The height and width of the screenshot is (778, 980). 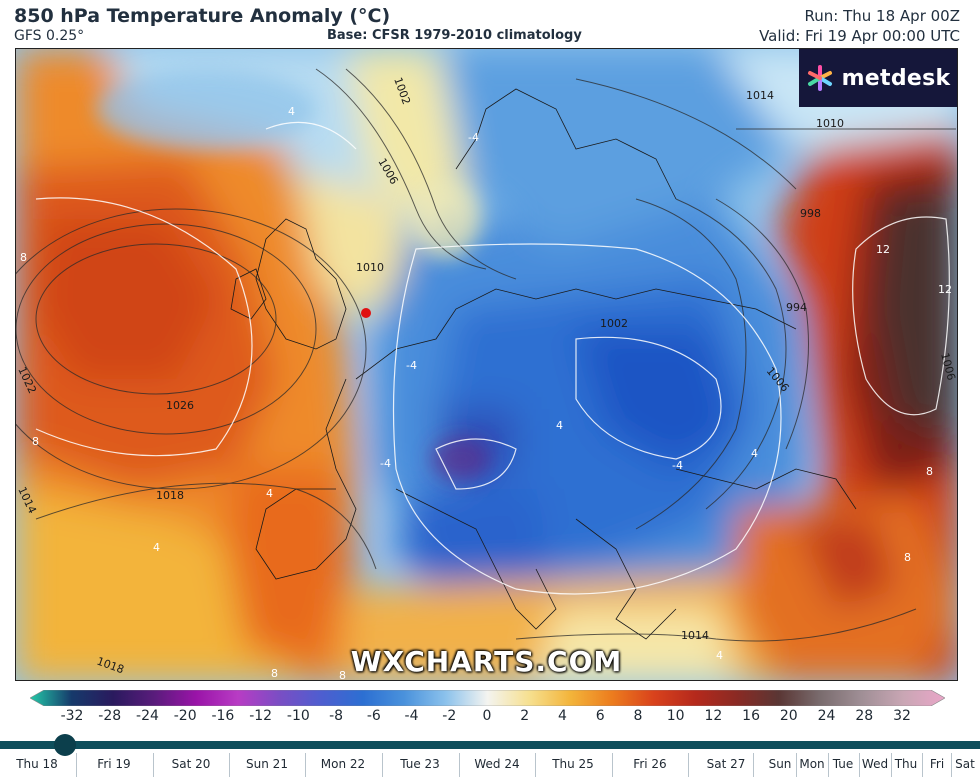 What do you see at coordinates (180, 405) in the screenshot?
I see `isobar-label: 1026` at bounding box center [180, 405].